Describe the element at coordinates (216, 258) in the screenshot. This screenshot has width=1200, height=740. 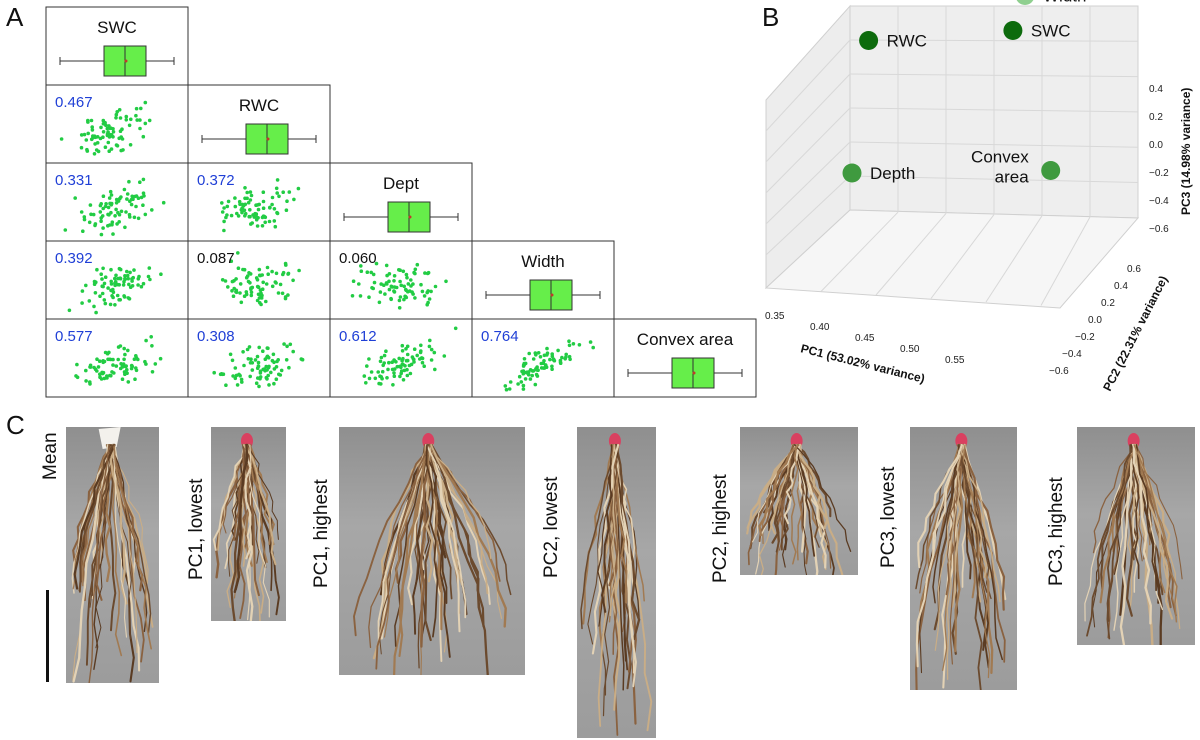
I see `correlation-value: 0.087` at that location.